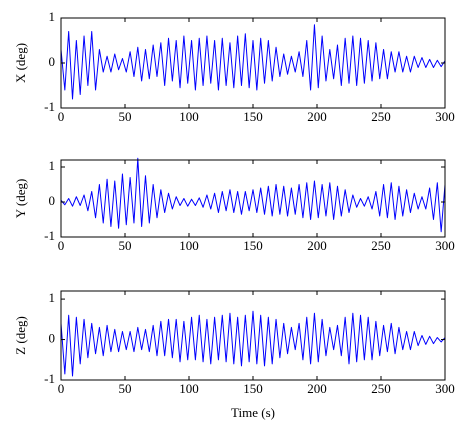 The width and height of the screenshot is (474, 444). I want to click on y-axis-label: Z (deg), so click(20, 335).